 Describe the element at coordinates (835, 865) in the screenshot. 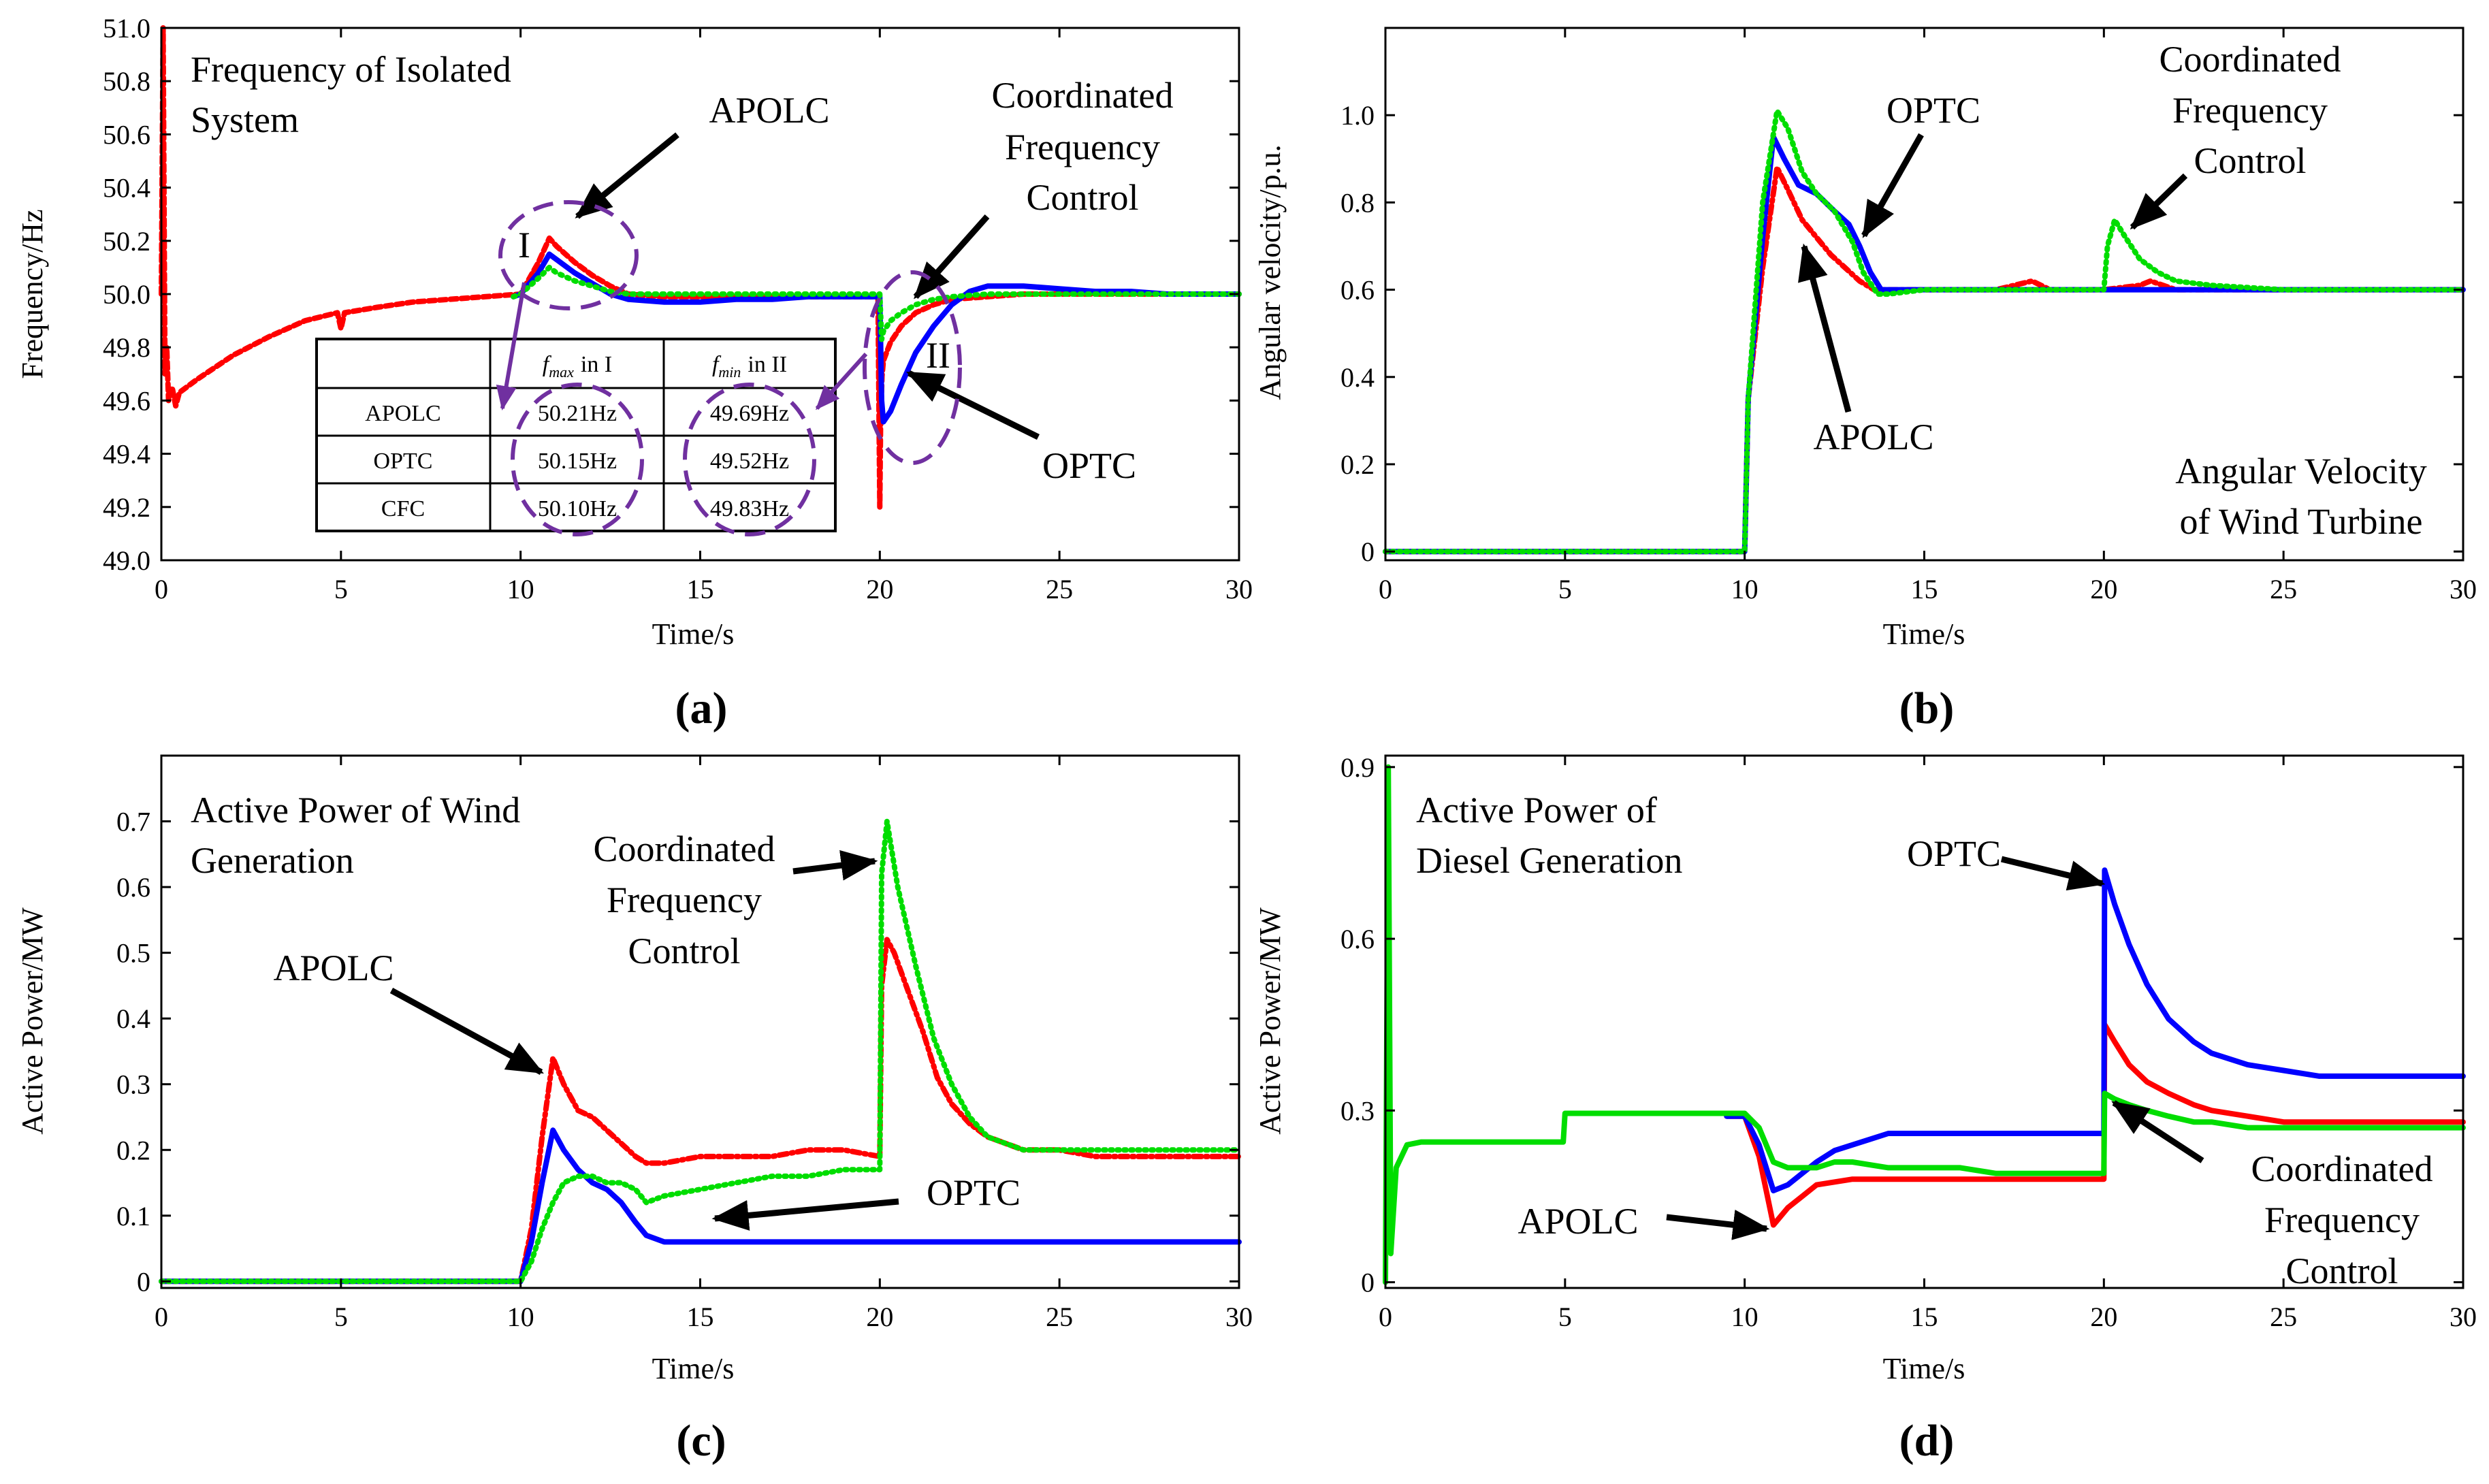

I see `panel-c-arrow-cfc` at that location.